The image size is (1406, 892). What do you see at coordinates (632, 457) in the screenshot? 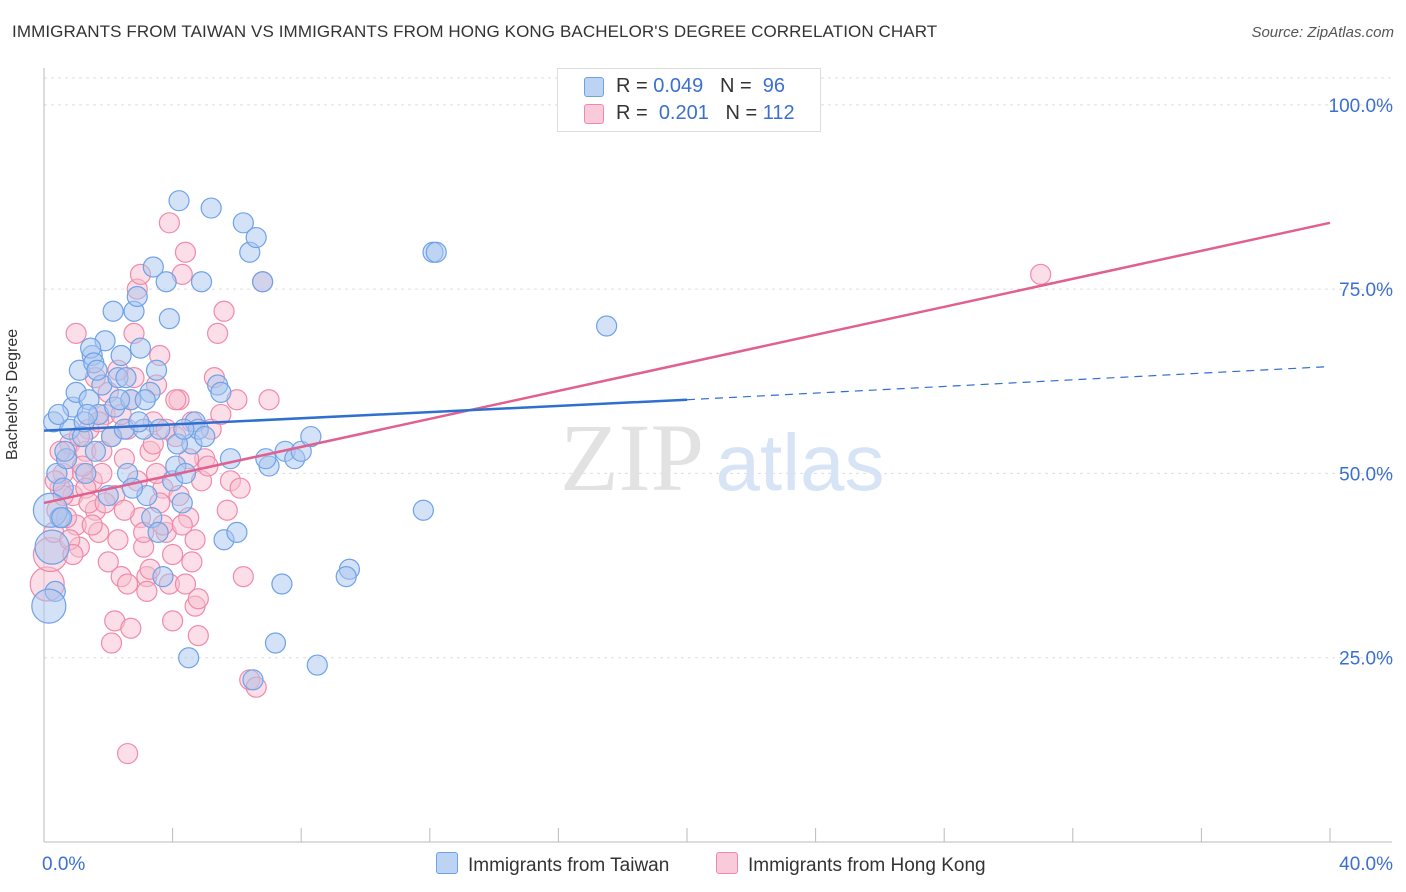
I see `watermark-zip: ZIP` at bounding box center [632, 457].